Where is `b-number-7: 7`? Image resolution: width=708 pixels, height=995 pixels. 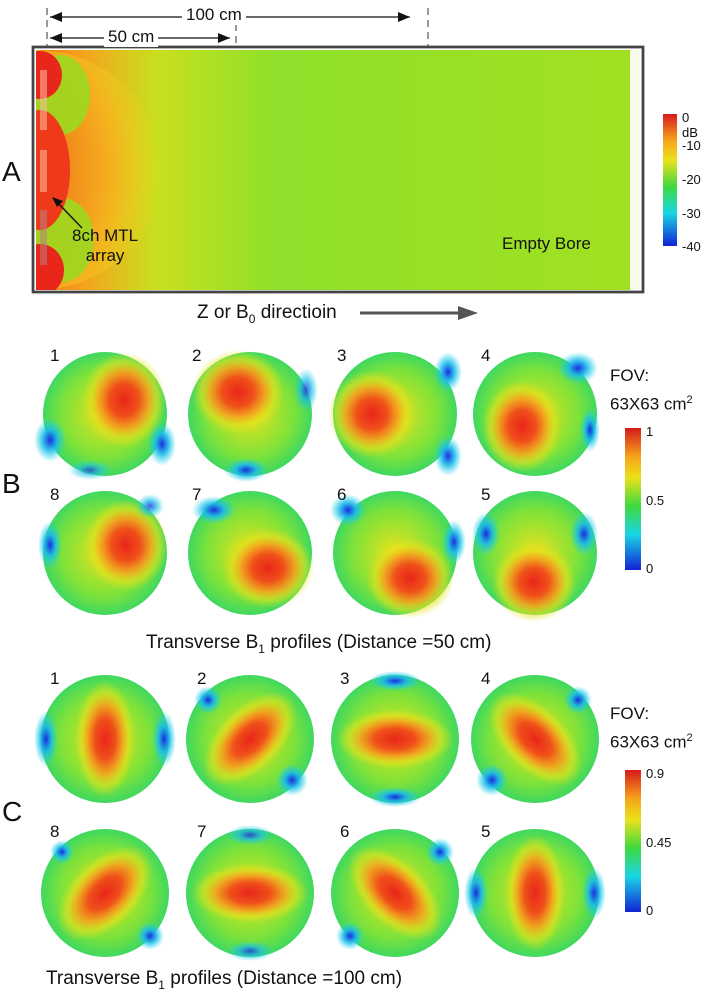 b-number-7: 7 is located at coordinates (197, 494).